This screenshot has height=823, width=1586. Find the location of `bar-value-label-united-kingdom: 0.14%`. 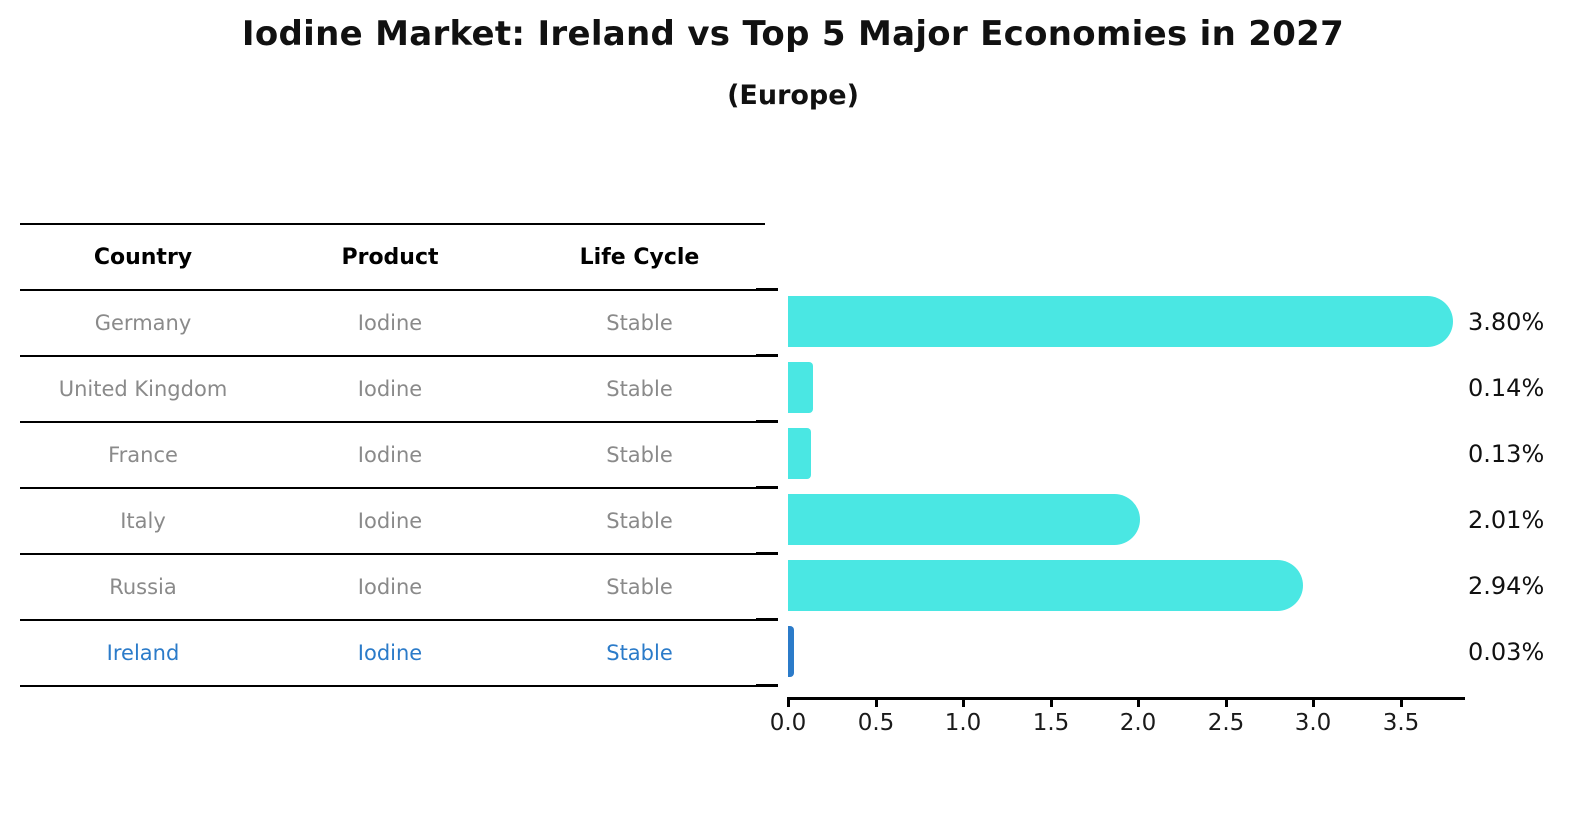

bar-value-label-united-kingdom: 0.14% is located at coordinates (1506, 388).